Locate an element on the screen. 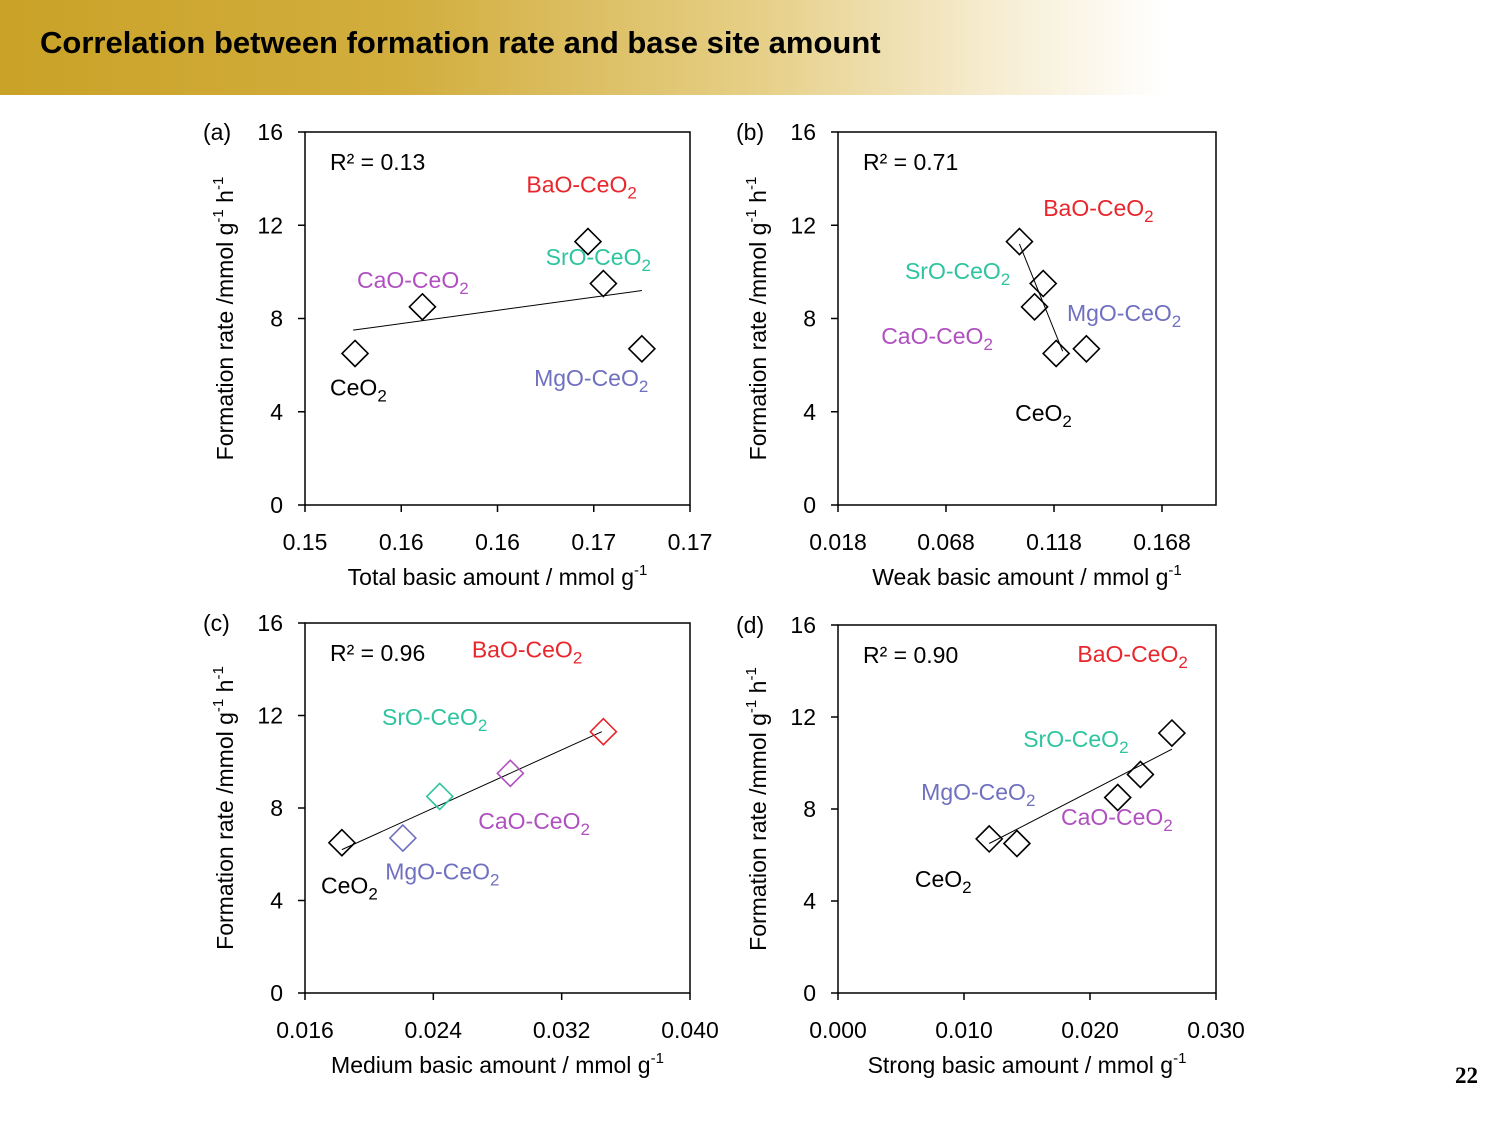  panel-label: (b) is located at coordinates (750, 132).